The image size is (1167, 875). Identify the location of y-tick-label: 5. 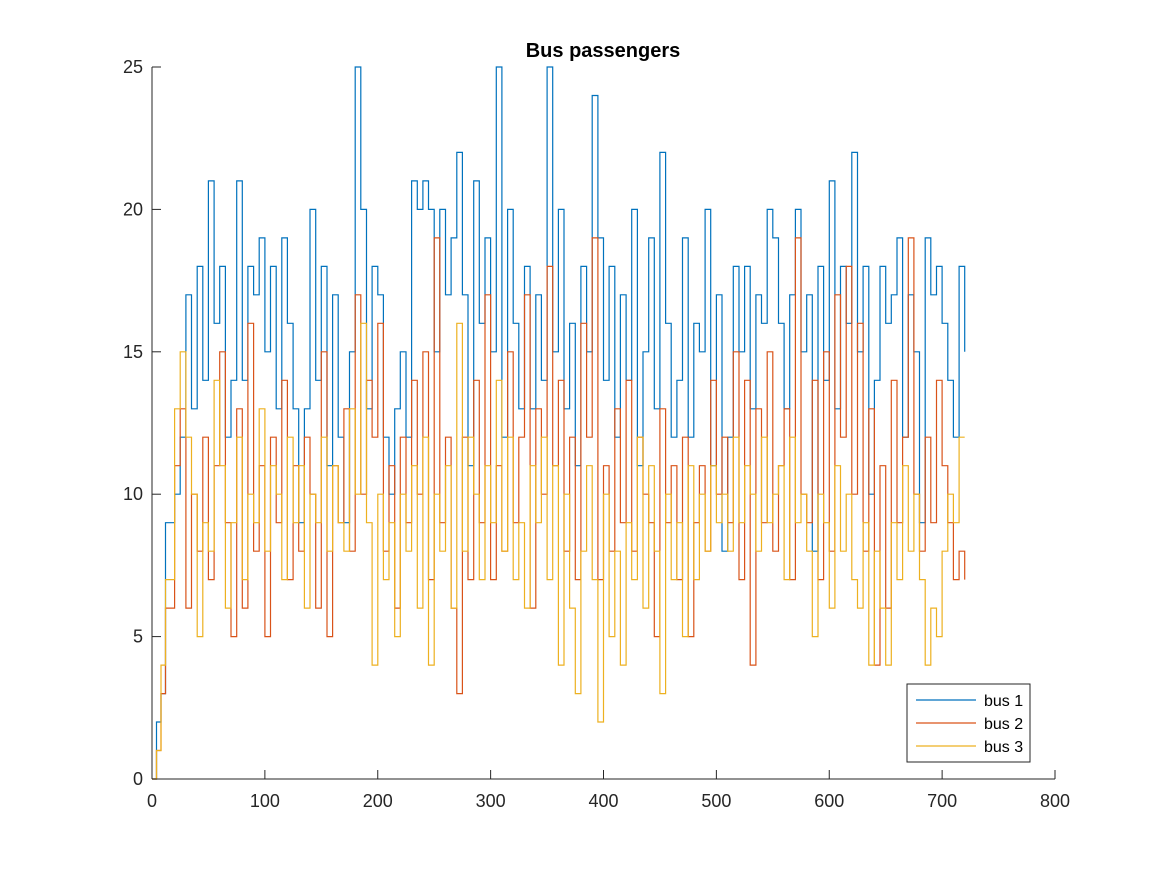
(138, 637).